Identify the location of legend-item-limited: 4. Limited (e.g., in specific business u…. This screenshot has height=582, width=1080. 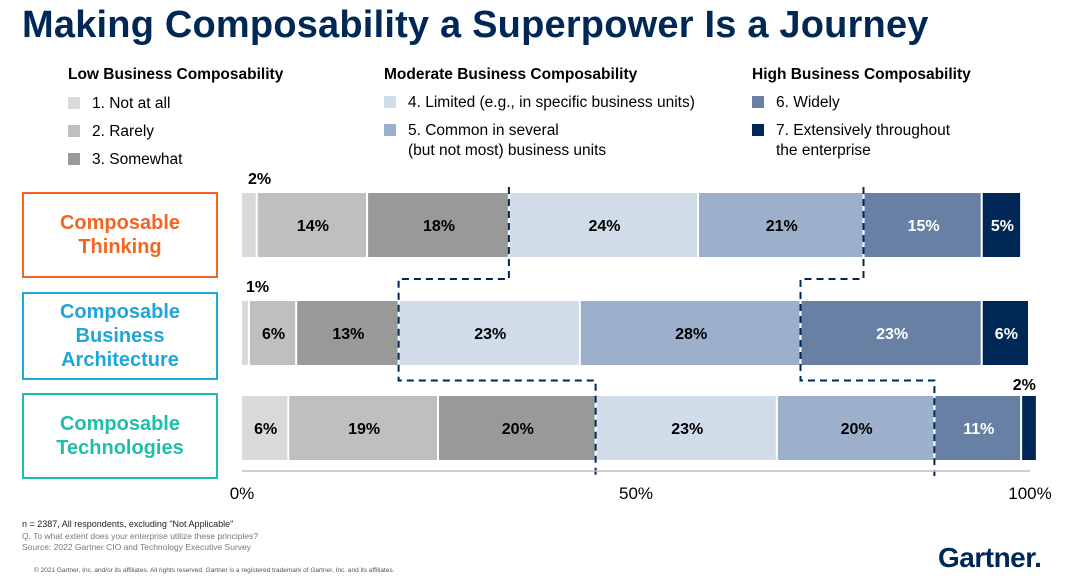
(551, 102).